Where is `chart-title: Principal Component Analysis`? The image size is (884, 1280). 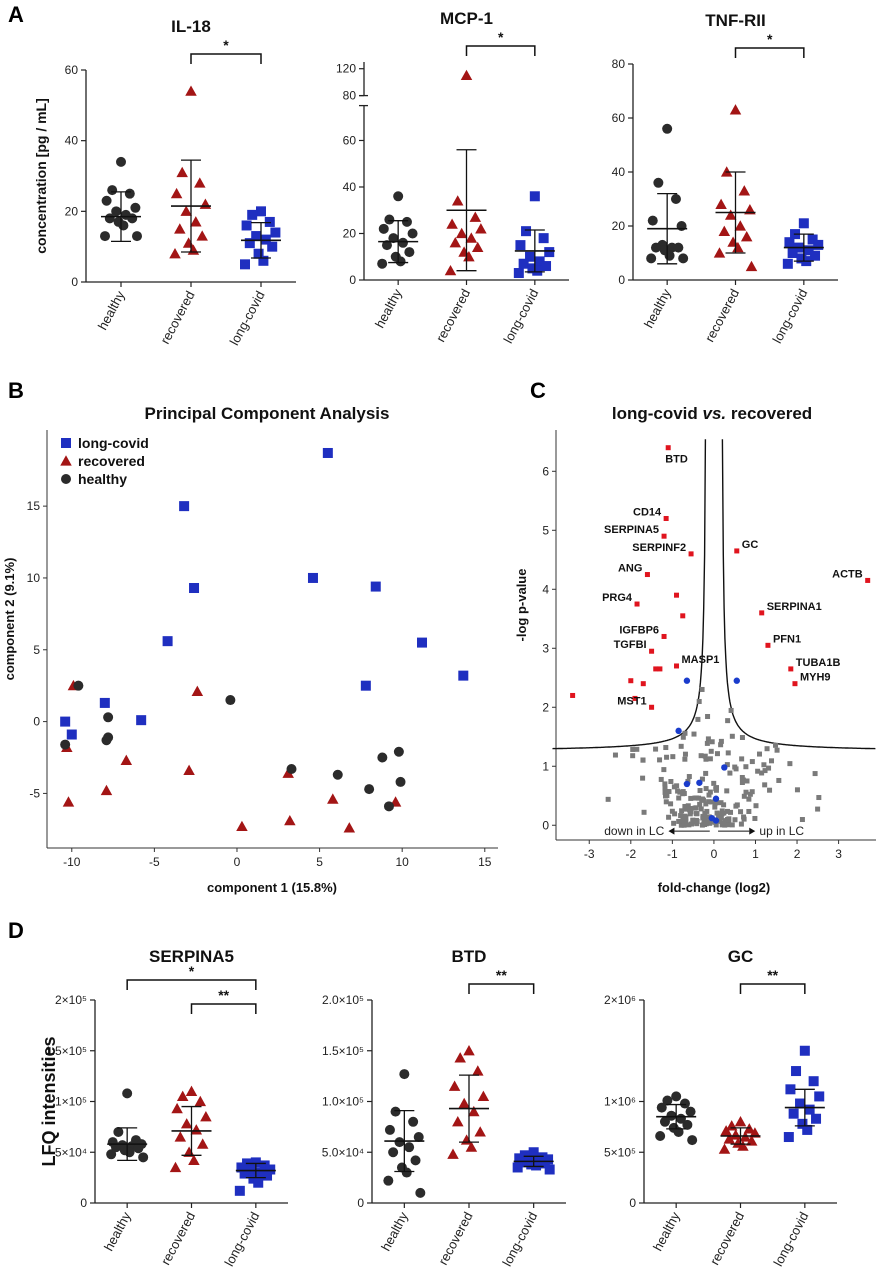 chart-title: Principal Component Analysis is located at coordinates (267, 413).